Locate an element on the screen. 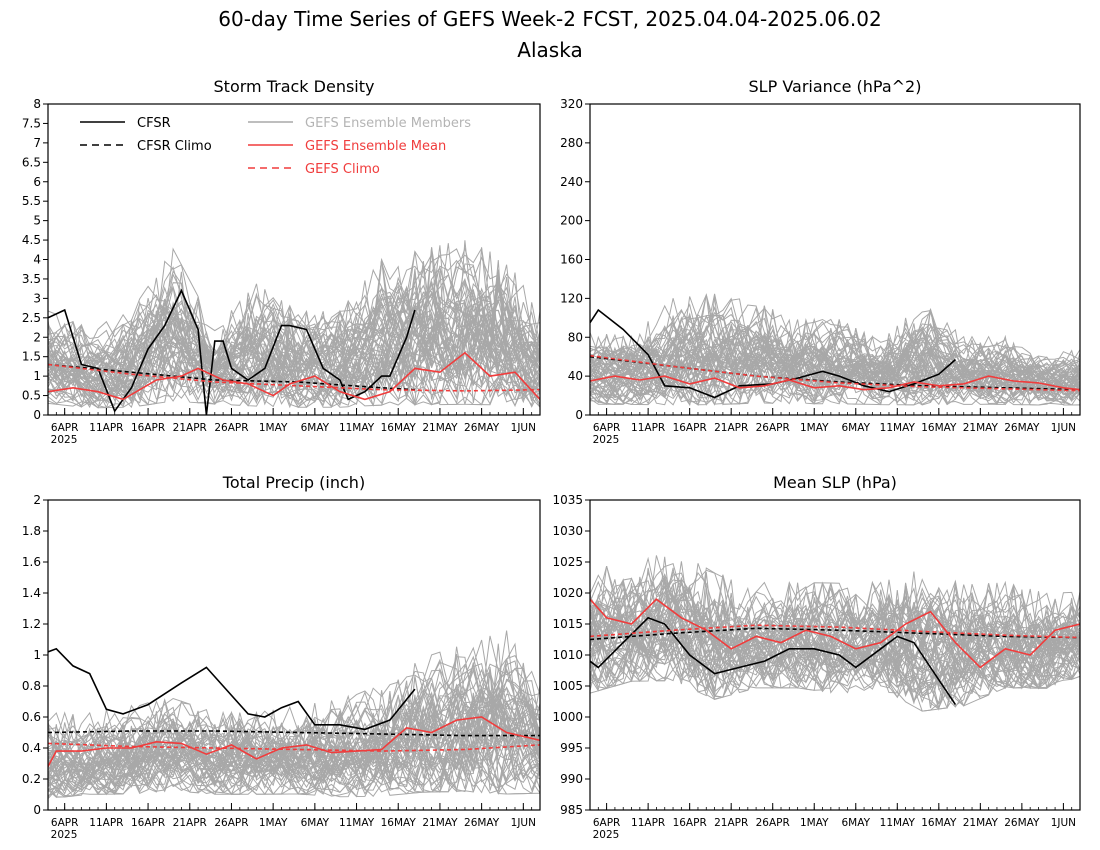  y-tick-label: 240 is located at coordinates (571, 182).